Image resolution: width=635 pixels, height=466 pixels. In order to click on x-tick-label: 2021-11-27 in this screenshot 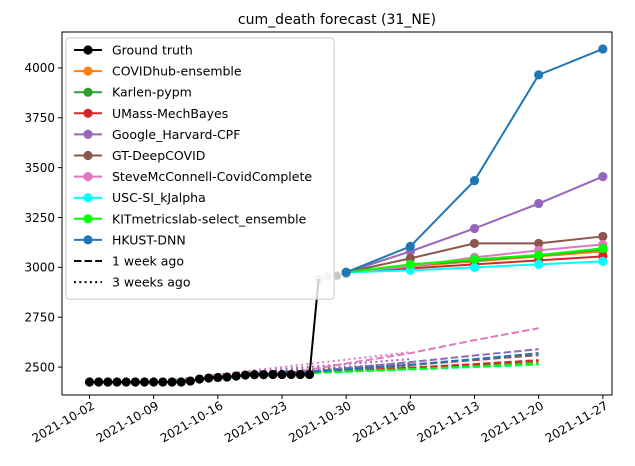, I will do `click(576, 421)`.